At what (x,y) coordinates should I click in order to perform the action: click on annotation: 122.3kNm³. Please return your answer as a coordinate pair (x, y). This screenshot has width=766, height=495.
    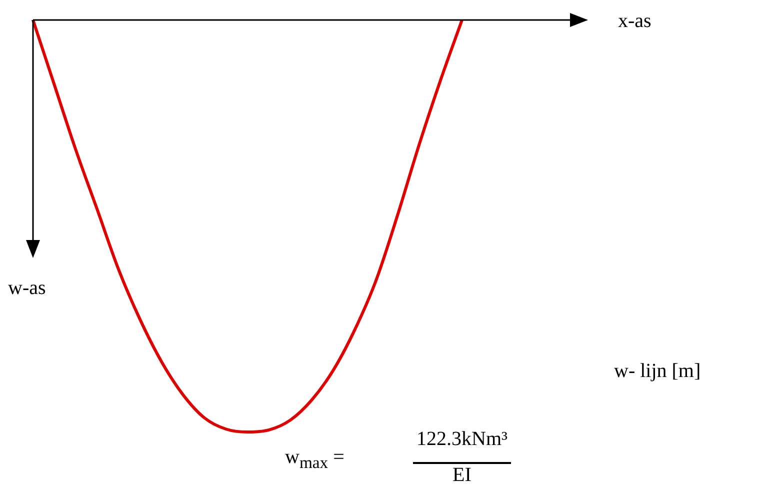
    Looking at the image, I should click on (462, 439).